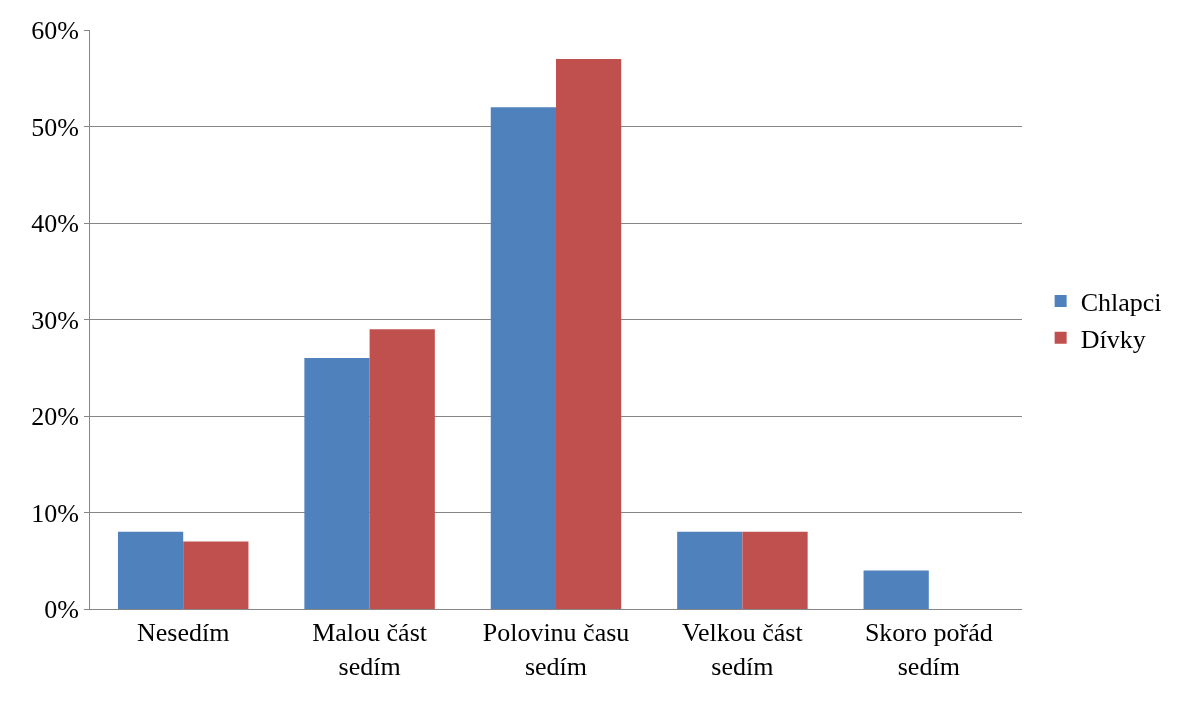 This screenshot has width=1179, height=709. I want to click on x-tick-label: Malou část sedím, so click(370, 649).